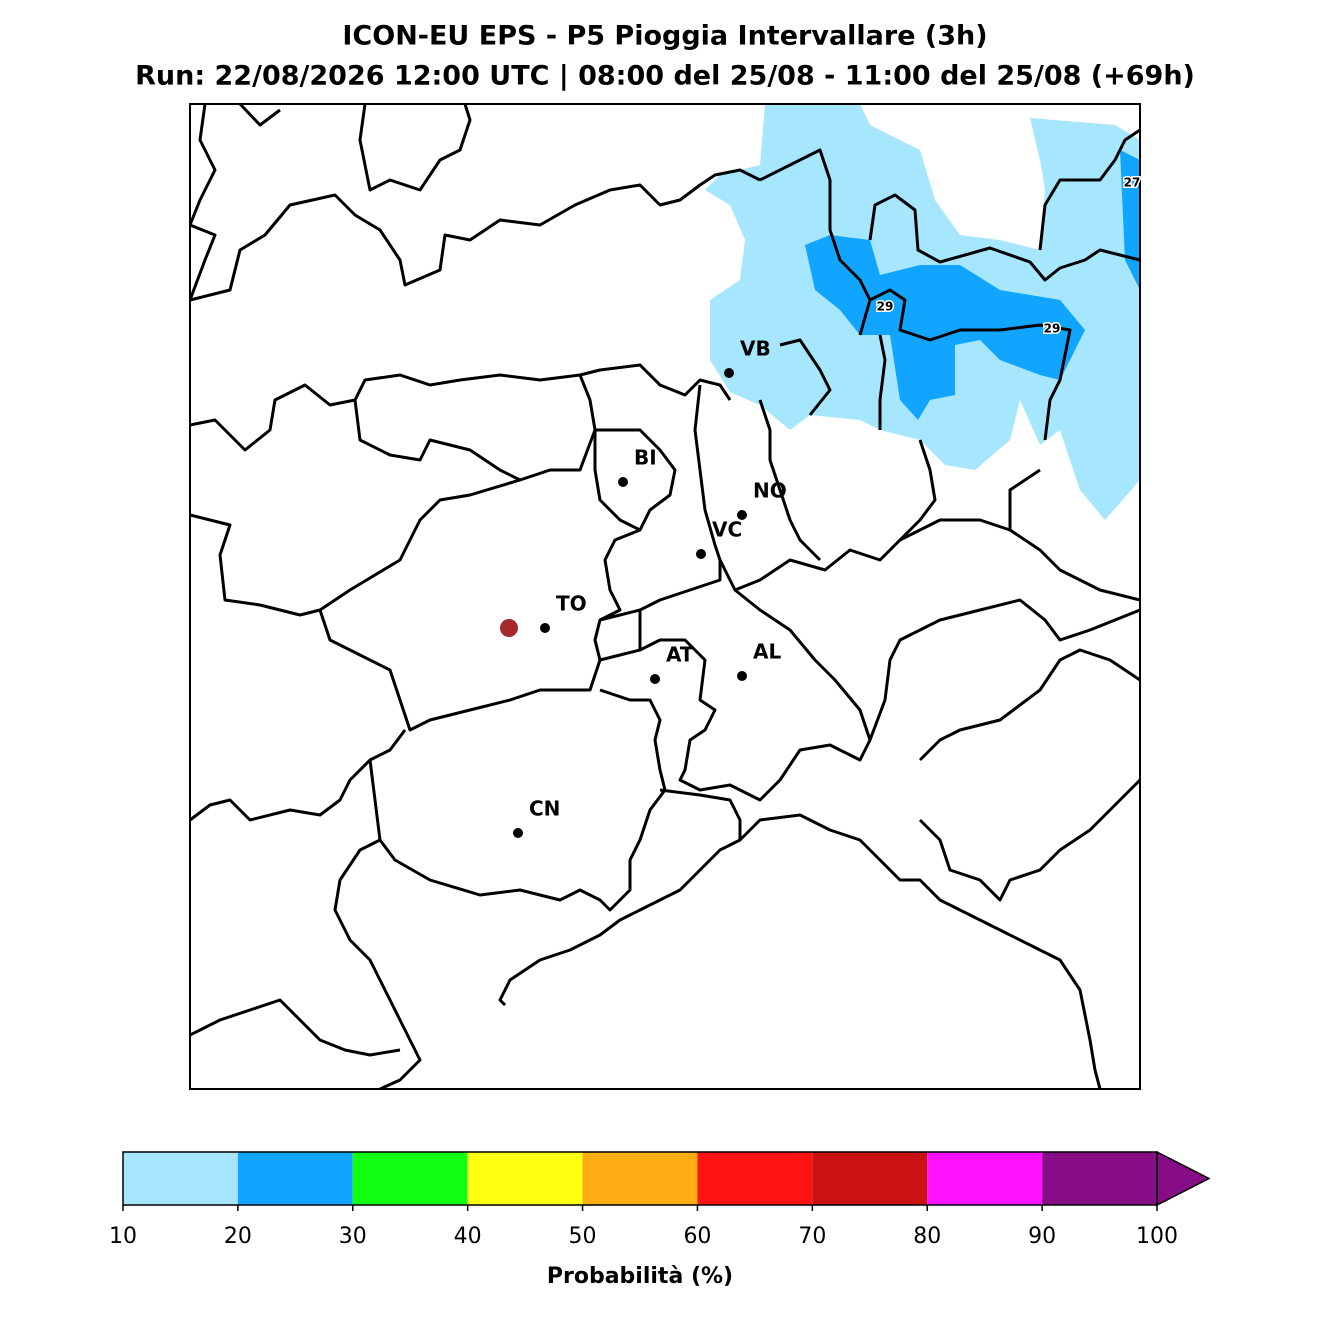  I want to click on contour-label: 27, so click(1132, 183).